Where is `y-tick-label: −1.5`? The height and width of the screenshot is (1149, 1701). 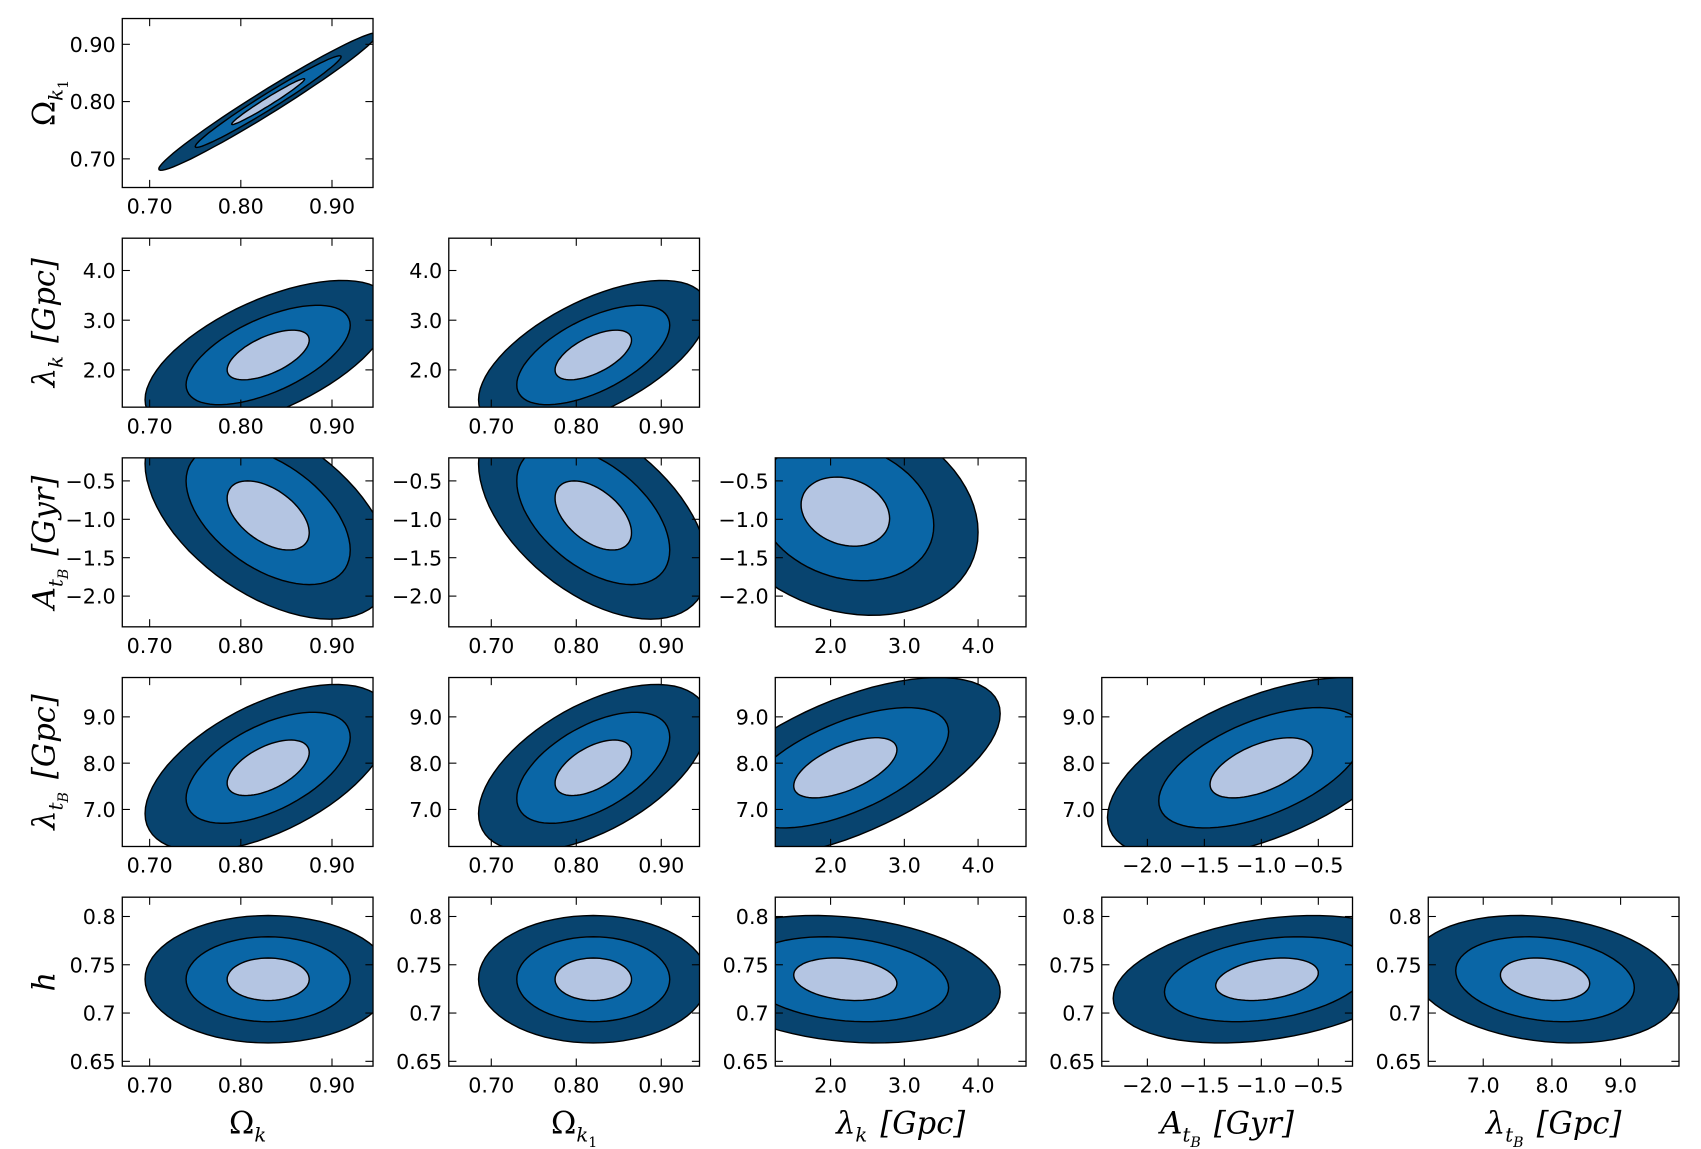 y-tick-label: −1.5 is located at coordinates (743, 558).